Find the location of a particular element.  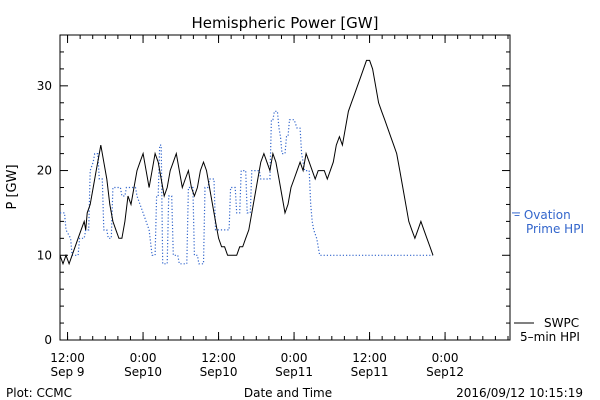

y-tick-label: 0 is located at coordinates (48, 340).